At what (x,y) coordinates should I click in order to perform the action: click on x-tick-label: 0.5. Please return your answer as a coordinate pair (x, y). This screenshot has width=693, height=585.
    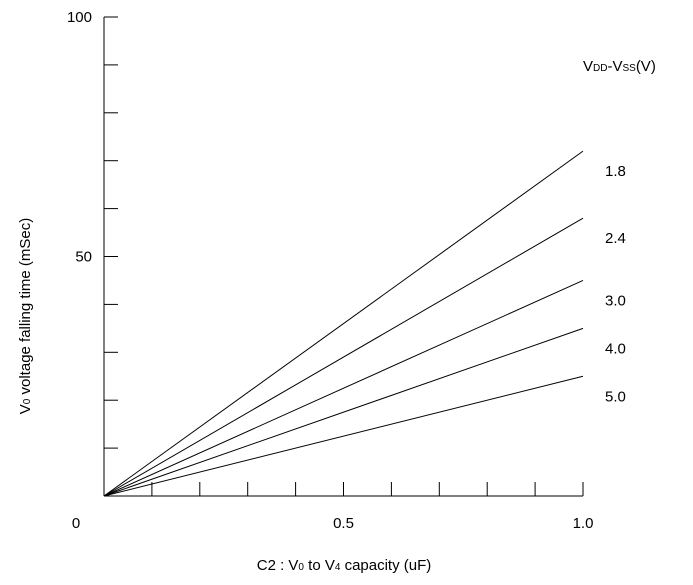
    Looking at the image, I should click on (343, 523).